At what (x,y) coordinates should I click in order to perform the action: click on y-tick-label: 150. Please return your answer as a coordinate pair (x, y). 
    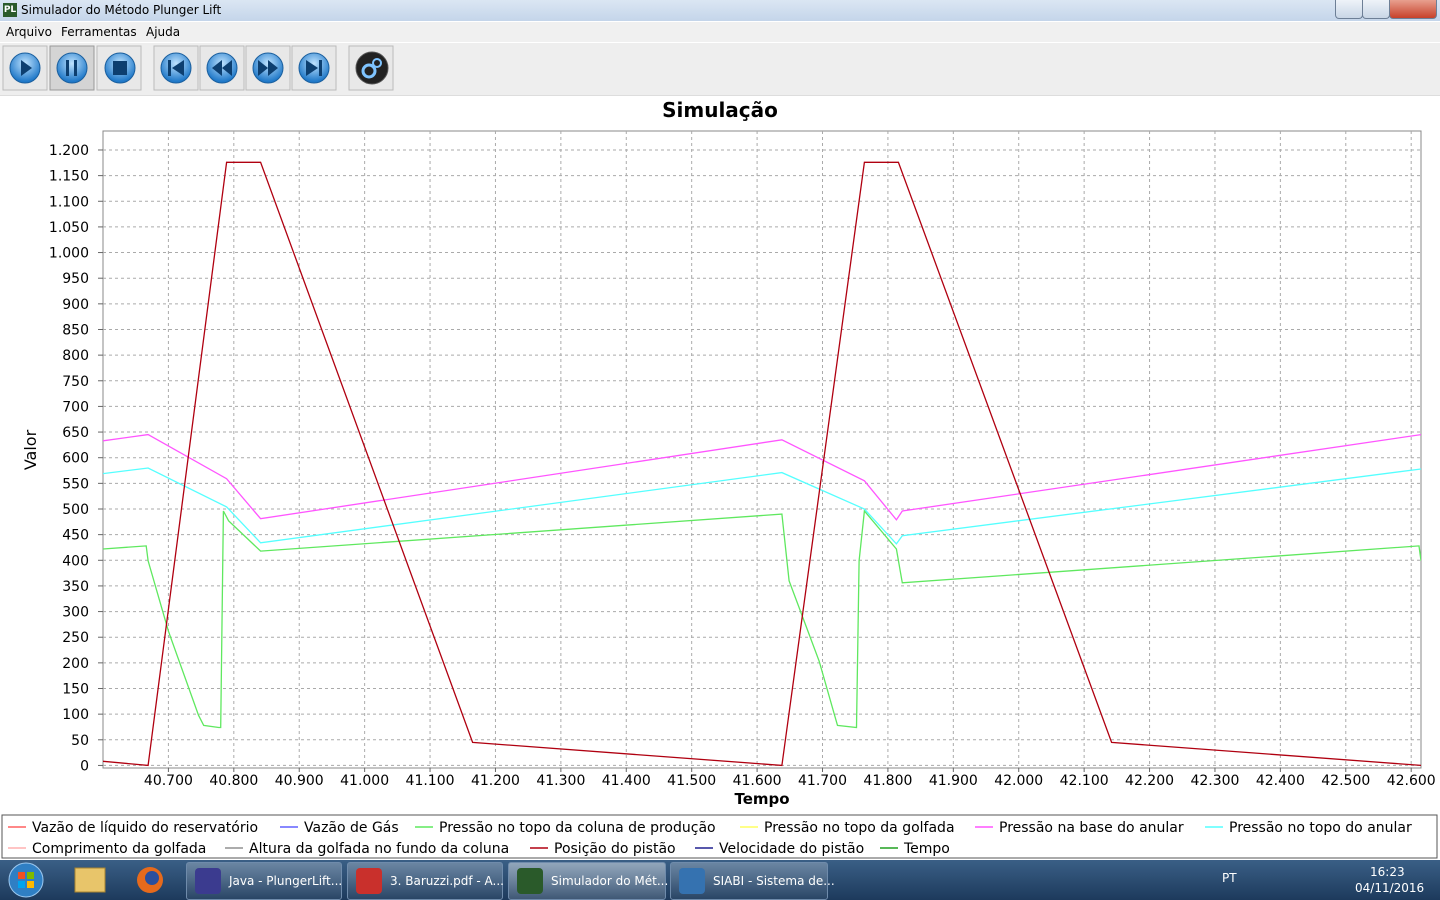
    Looking at the image, I should click on (75, 690).